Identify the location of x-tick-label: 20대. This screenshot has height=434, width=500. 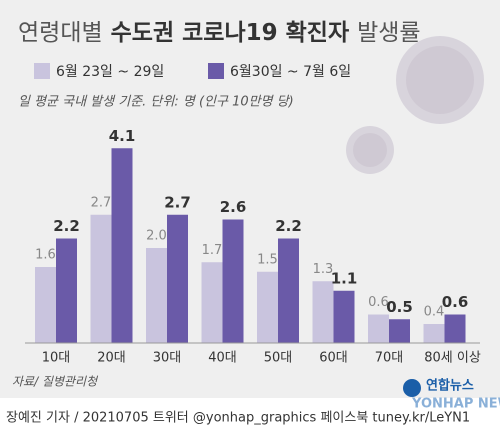
(111, 358).